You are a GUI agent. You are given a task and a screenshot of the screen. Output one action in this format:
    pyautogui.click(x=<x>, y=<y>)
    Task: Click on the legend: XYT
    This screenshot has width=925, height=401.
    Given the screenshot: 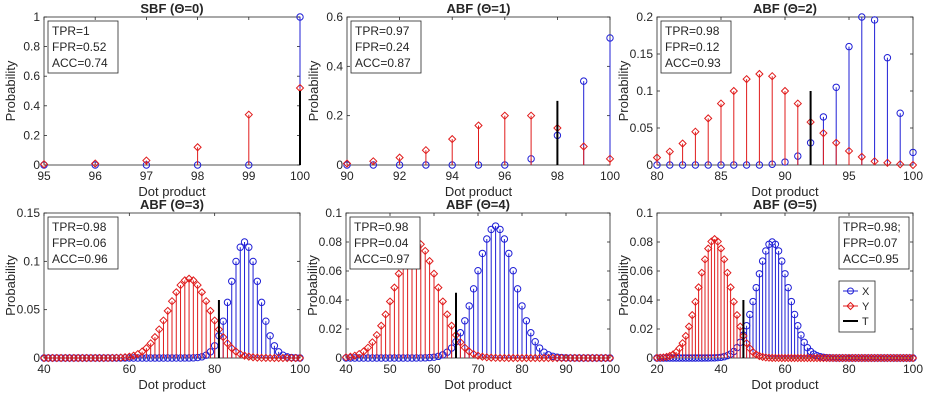 What is the action you would take?
    pyautogui.click(x=857, y=306)
    